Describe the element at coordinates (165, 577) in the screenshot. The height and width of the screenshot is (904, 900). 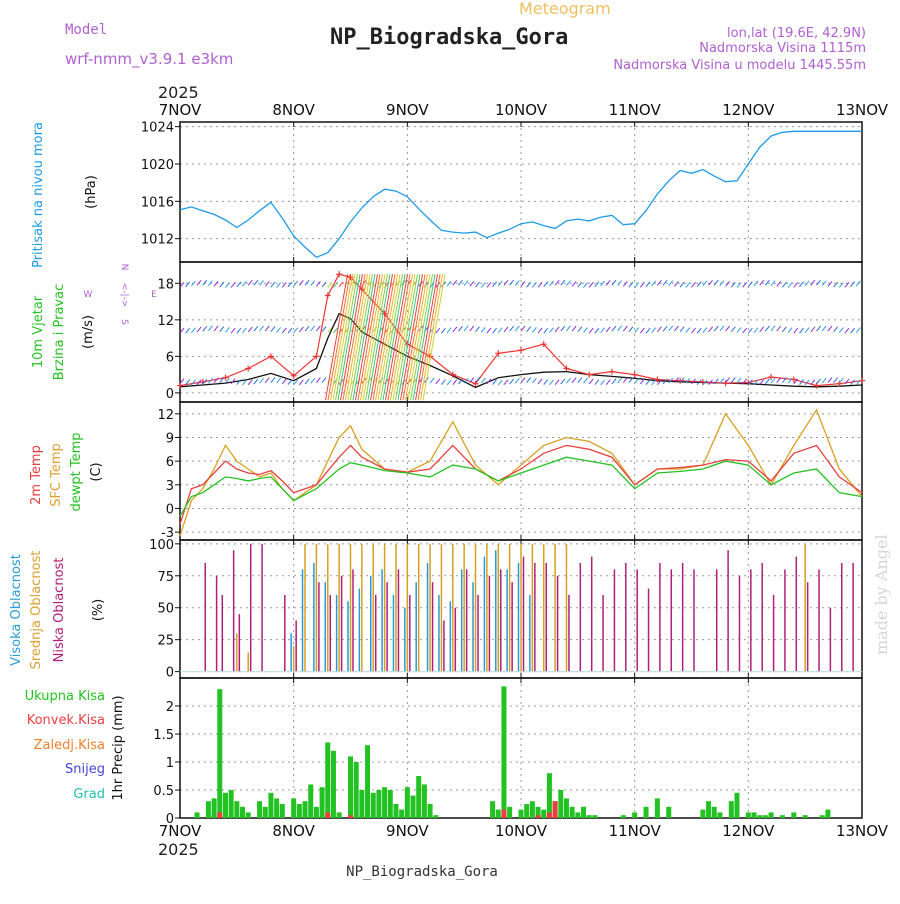
I see `y-tick-label: 75` at that location.